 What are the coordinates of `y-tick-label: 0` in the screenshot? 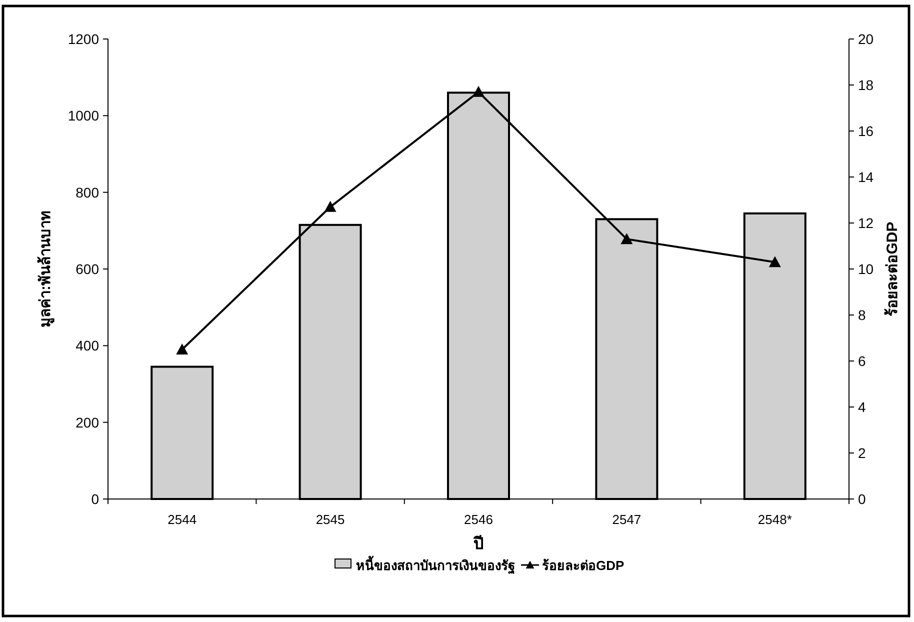 It's located at (95, 499).